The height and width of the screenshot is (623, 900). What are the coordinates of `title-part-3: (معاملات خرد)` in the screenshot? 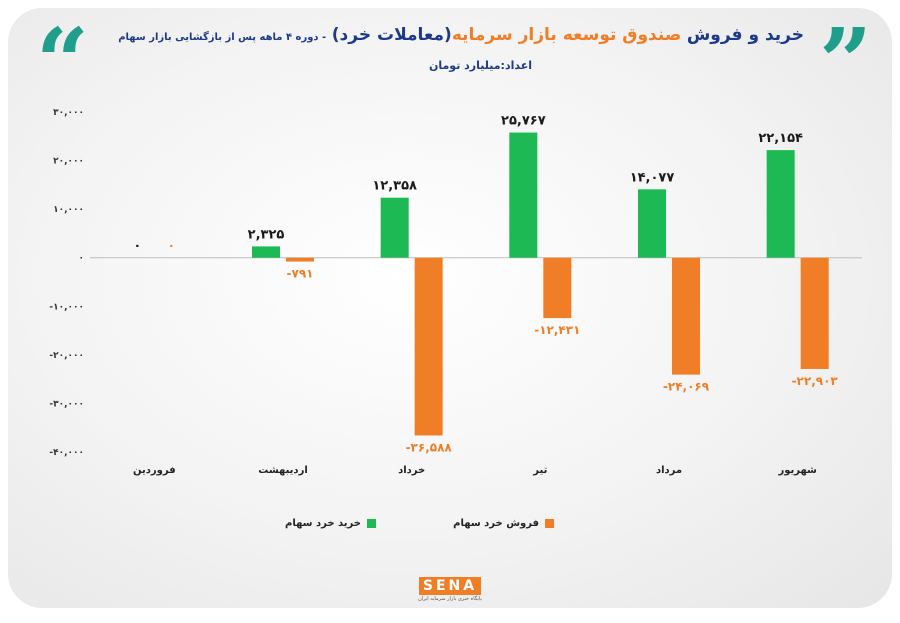 It's located at (391, 35).